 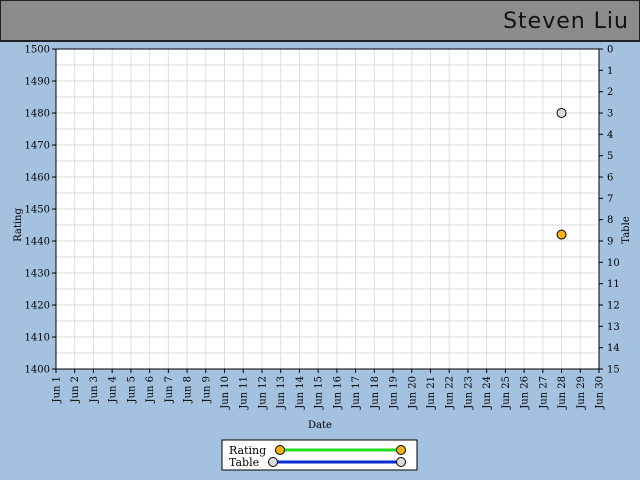 What do you see at coordinates (37, 114) in the screenshot?
I see `y-tick-label: 1480` at bounding box center [37, 114].